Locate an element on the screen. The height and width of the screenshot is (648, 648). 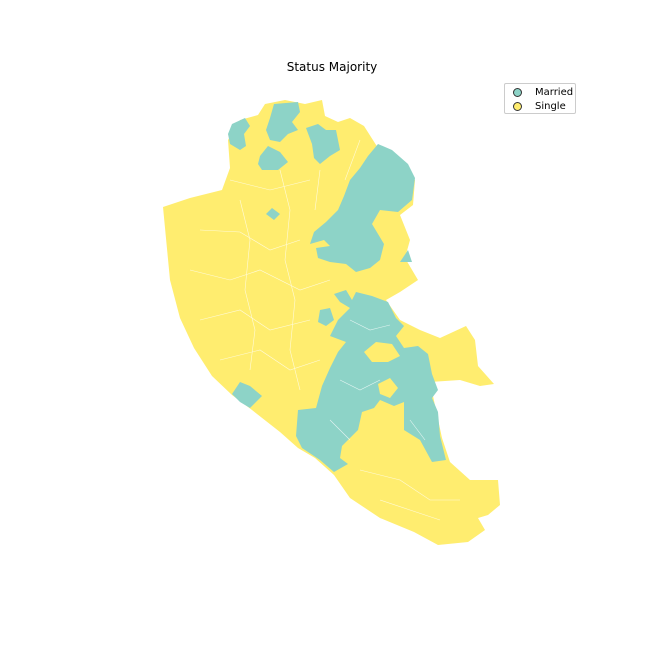
legend-label-married: Married is located at coordinates (554, 92).